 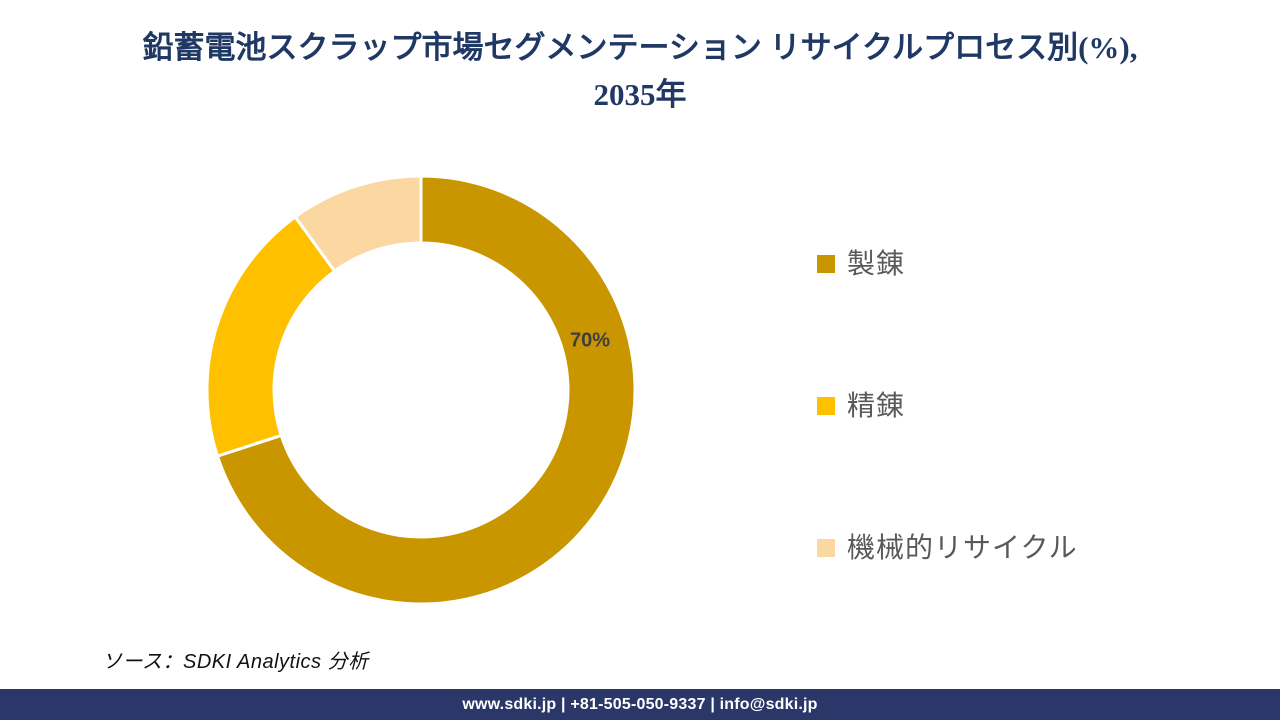 What do you see at coordinates (826, 548) in the screenshot?
I see `legend-swatch-mechanical-recycling` at bounding box center [826, 548].